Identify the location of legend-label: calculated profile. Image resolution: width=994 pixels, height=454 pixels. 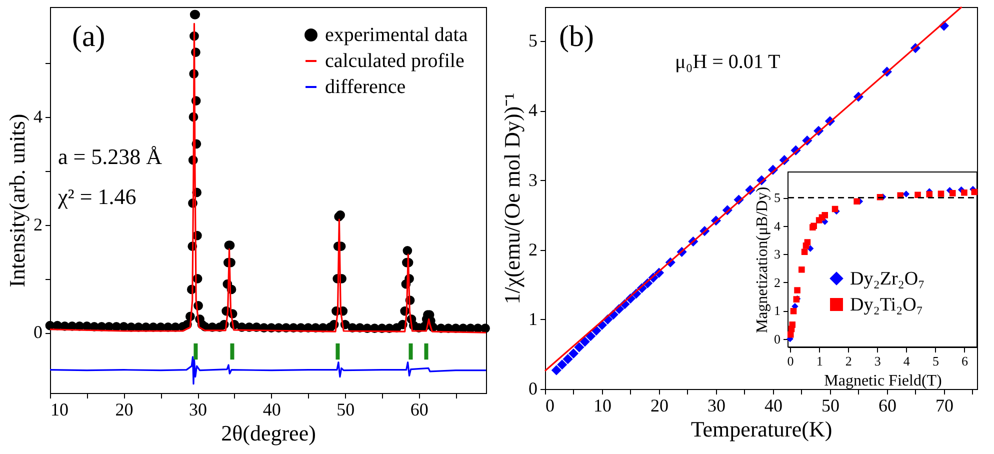
(394, 61).